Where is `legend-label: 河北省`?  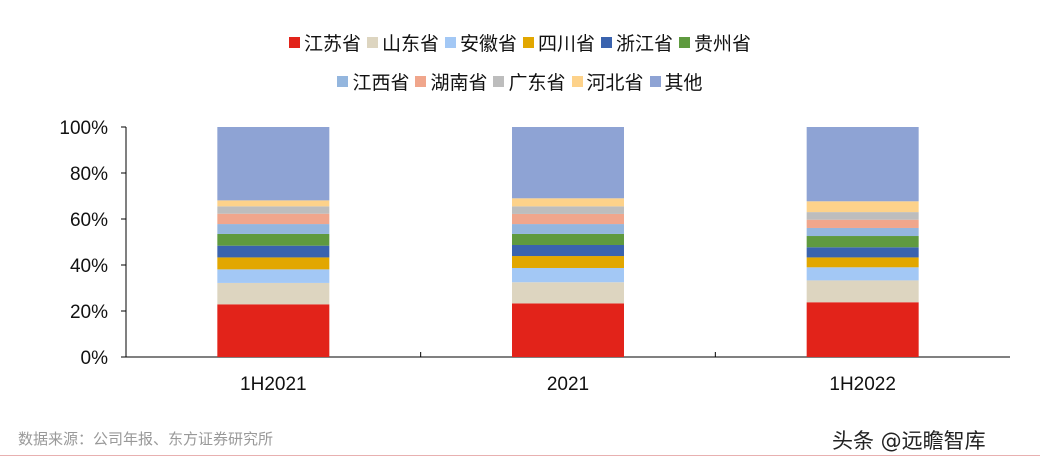
legend-label: 河北省 is located at coordinates (615, 83).